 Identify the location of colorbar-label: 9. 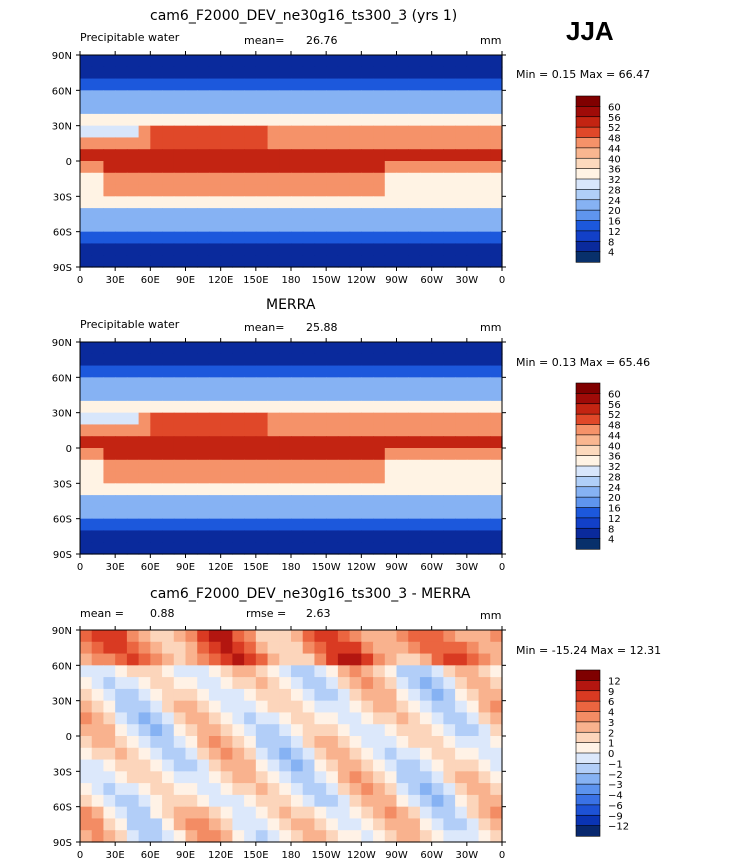
(611, 692).